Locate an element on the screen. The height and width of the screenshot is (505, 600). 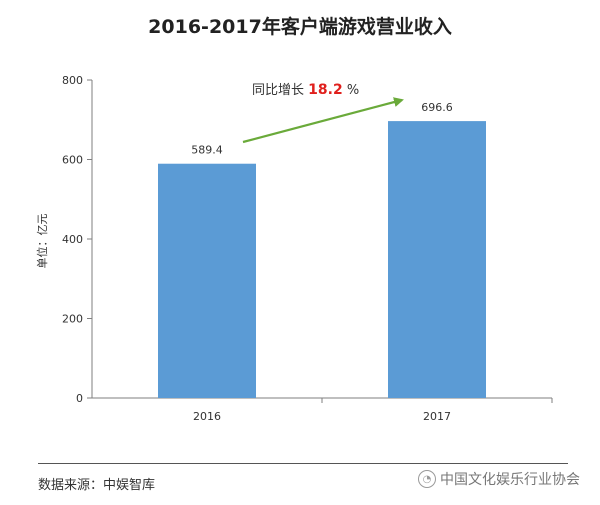
data-label-2017: 696.6 is located at coordinates (437, 107).